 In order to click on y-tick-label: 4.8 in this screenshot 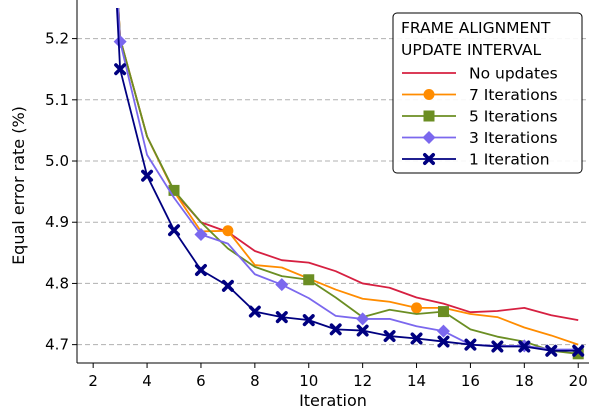, I will do `click(57, 283)`.